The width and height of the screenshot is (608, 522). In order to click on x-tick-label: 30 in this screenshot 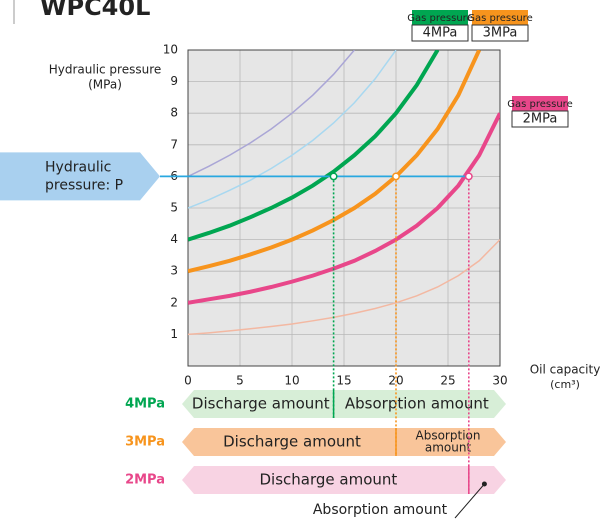, I will do `click(499, 381)`.